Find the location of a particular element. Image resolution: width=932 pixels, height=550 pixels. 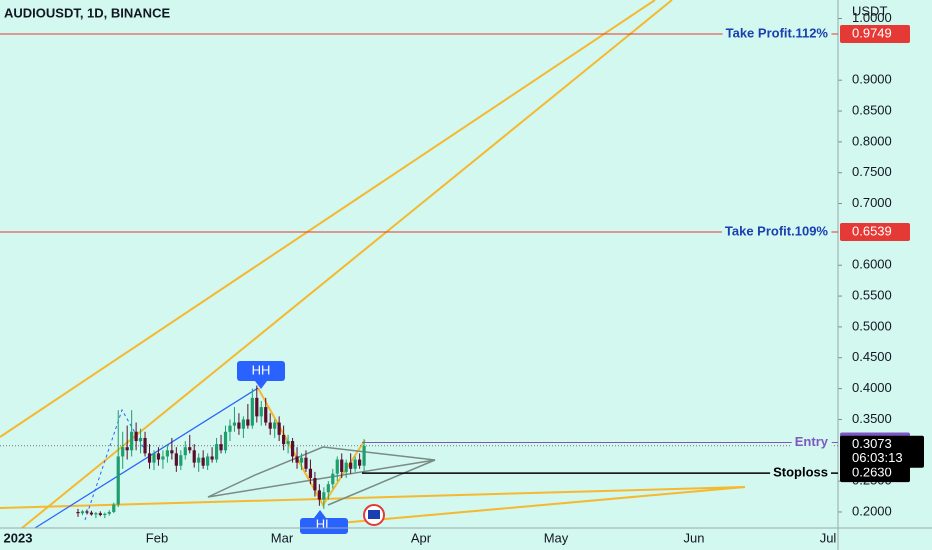

flag-icon is located at coordinates (374, 514).